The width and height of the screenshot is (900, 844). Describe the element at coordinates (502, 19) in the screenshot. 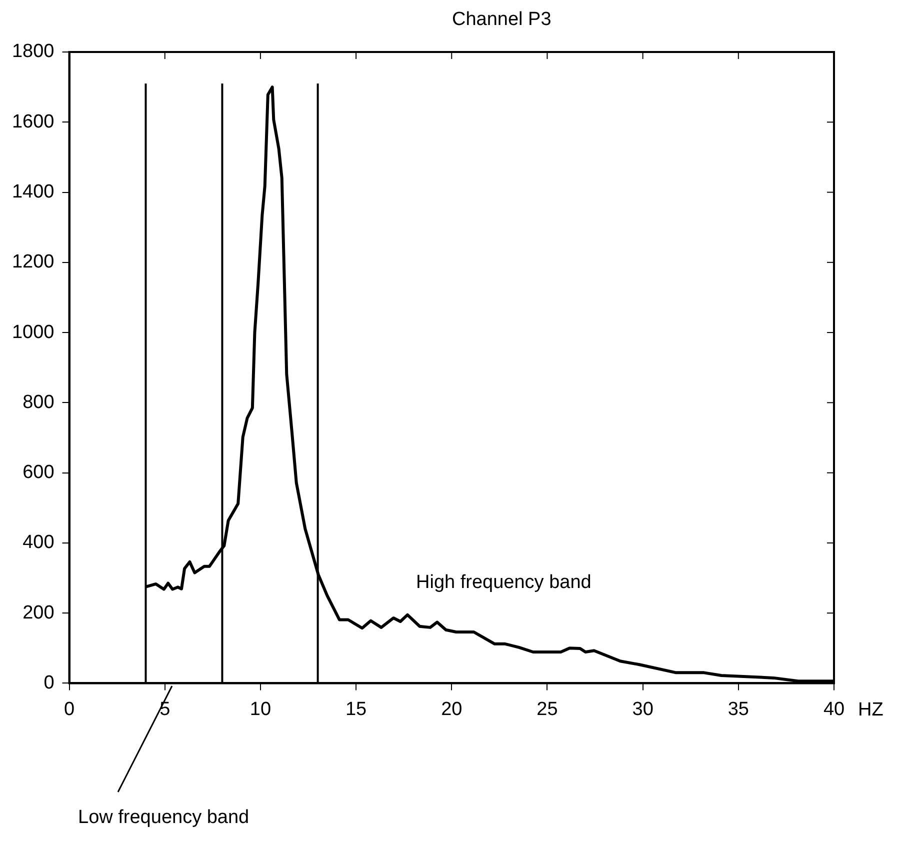

I see `chart-title: Channel P3` at that location.